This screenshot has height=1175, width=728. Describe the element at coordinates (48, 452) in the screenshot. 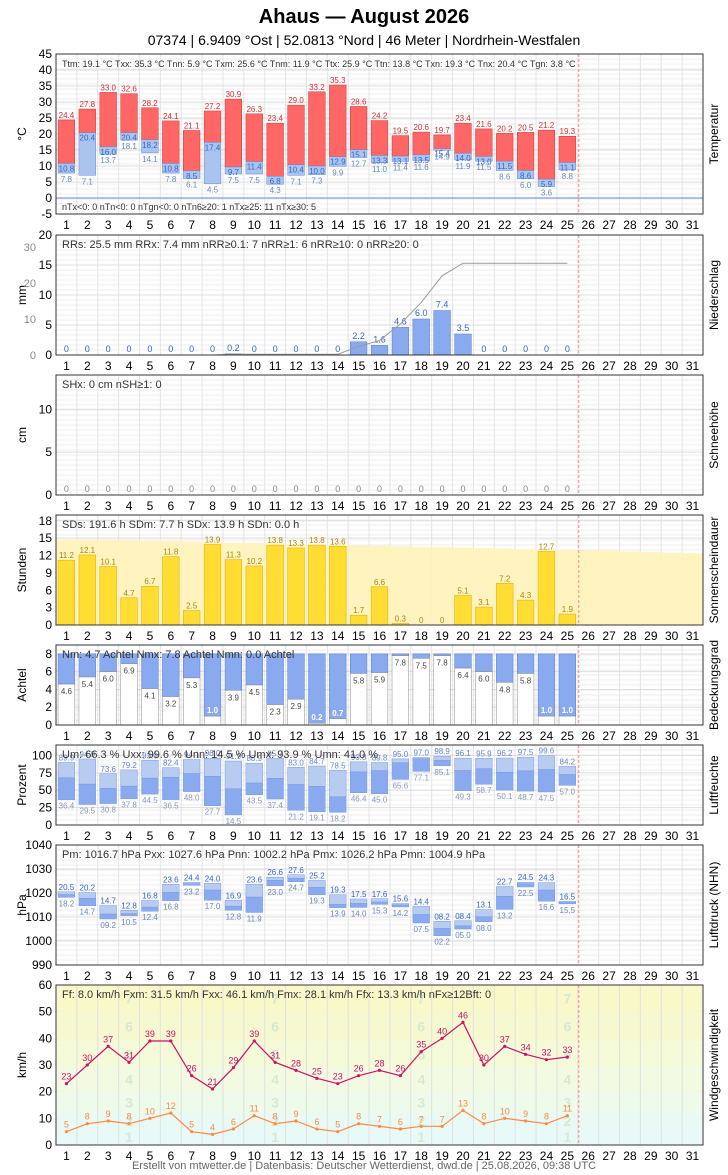

I see `y-tick-label: 5` at that location.